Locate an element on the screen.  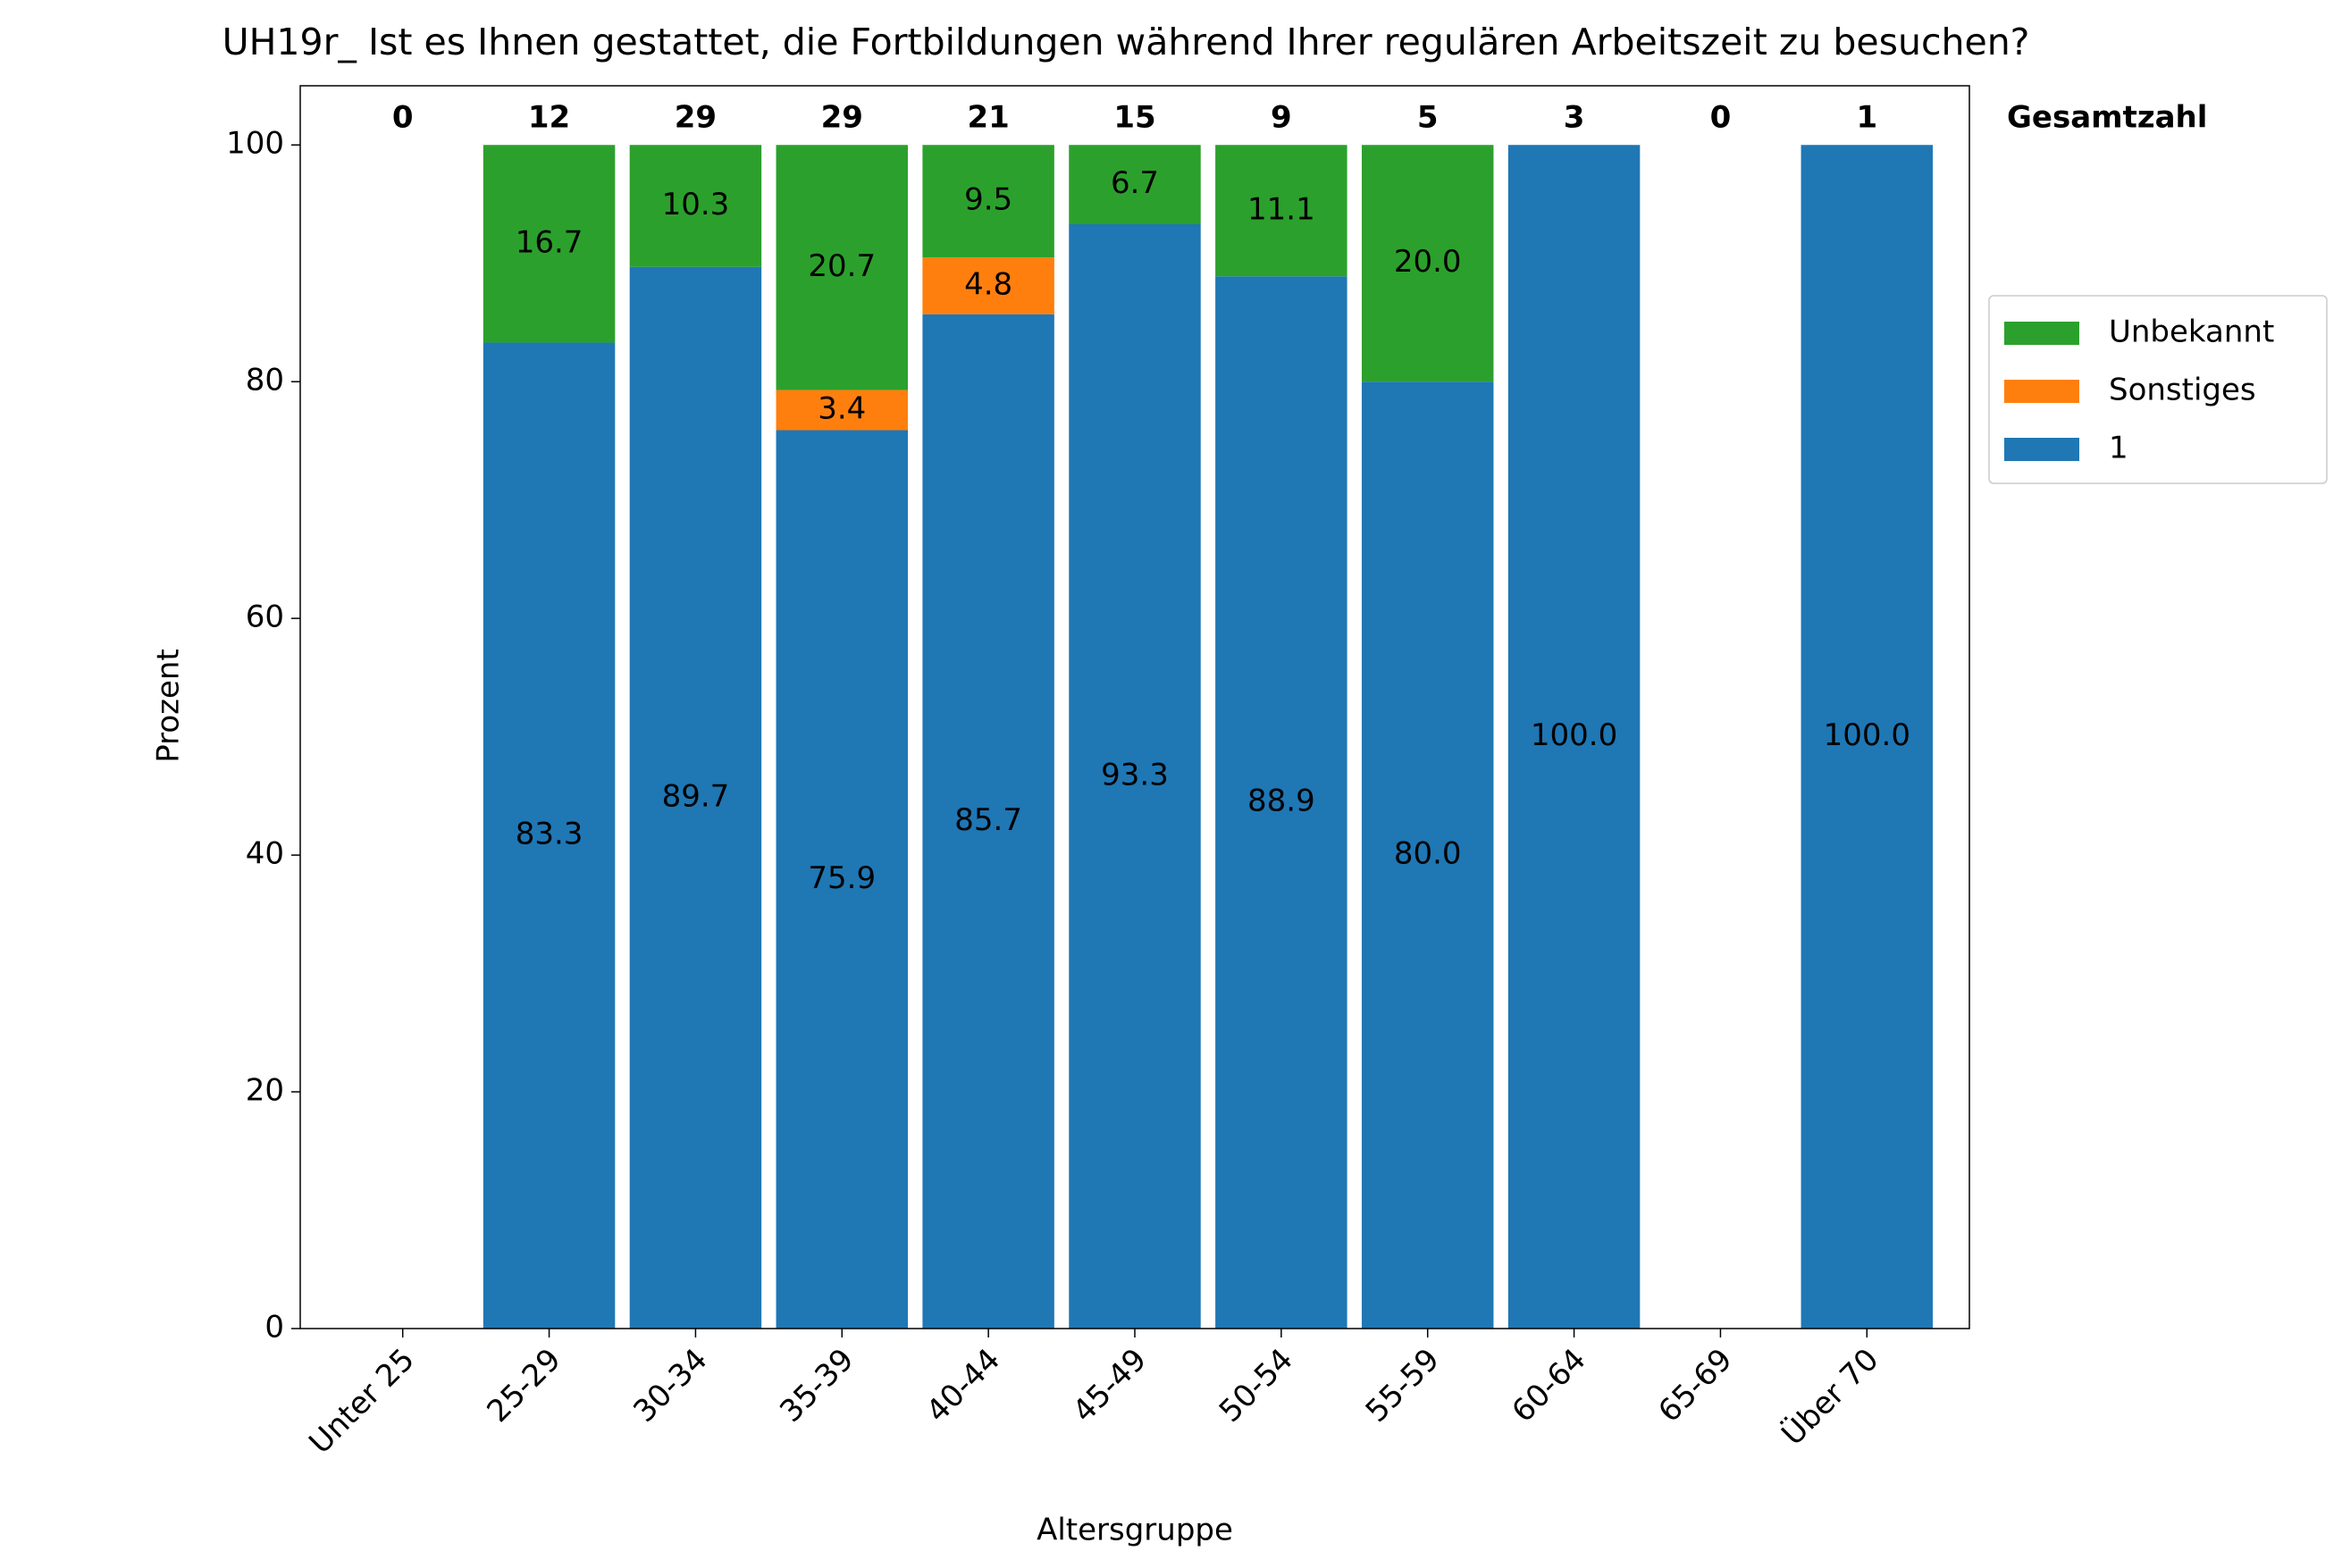
x-axis-label: Altersgruppe is located at coordinates (1135, 1530).